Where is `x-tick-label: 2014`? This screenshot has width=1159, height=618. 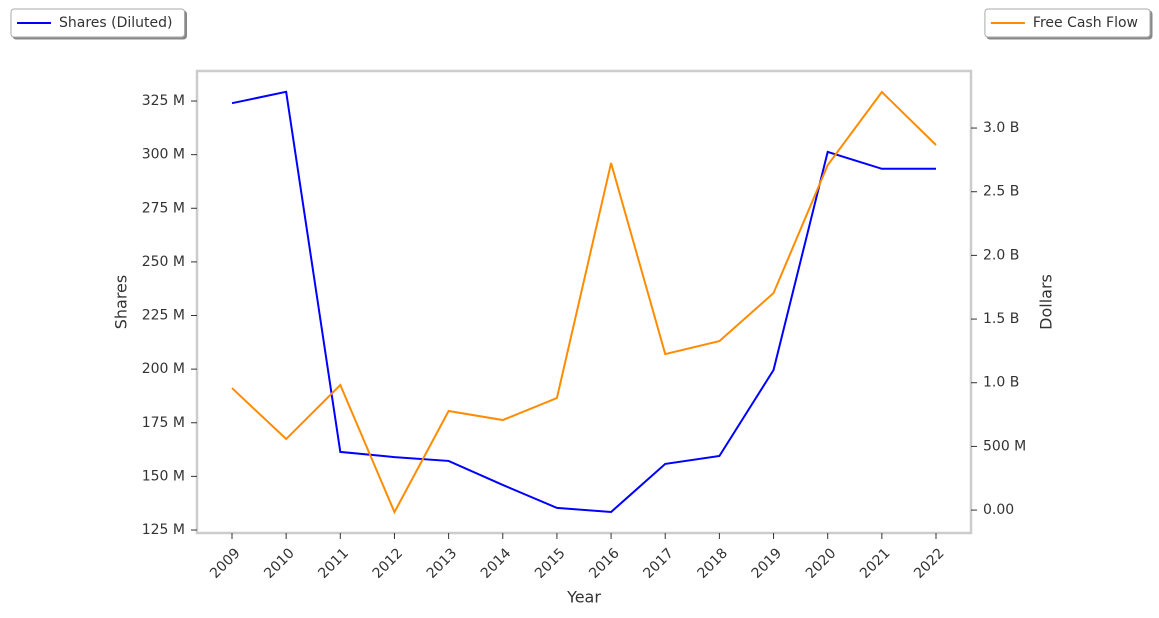 x-tick-label: 2014 is located at coordinates (496, 563).